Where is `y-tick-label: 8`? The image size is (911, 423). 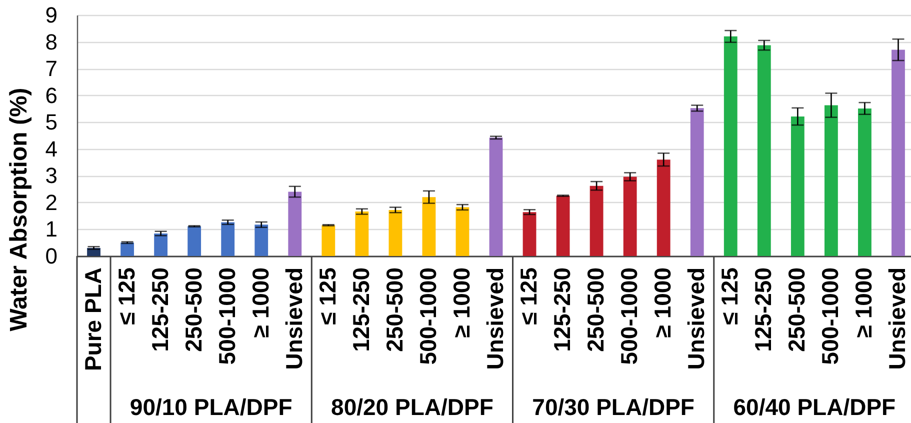
y-tick-label: 8 is located at coordinates (51, 41).